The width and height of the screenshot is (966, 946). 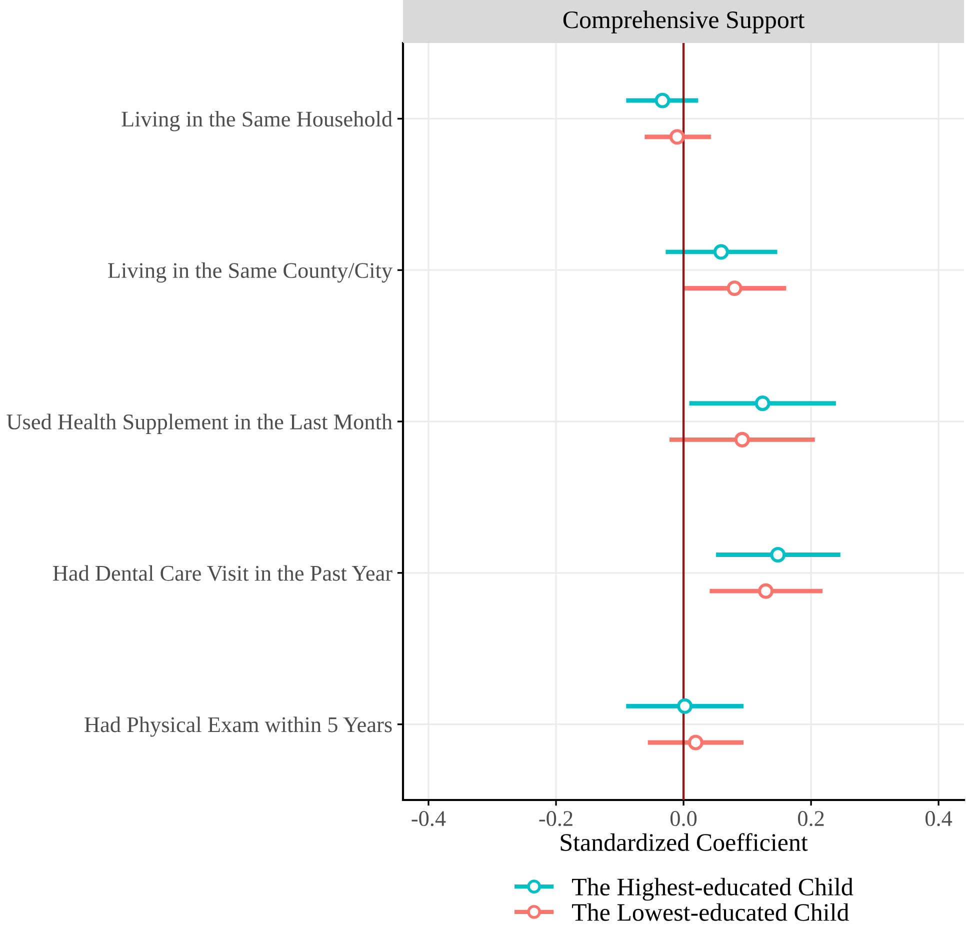 What do you see at coordinates (222, 573) in the screenshot?
I see `y-tick-label: Had Dental Care Visit in the Past Year` at bounding box center [222, 573].